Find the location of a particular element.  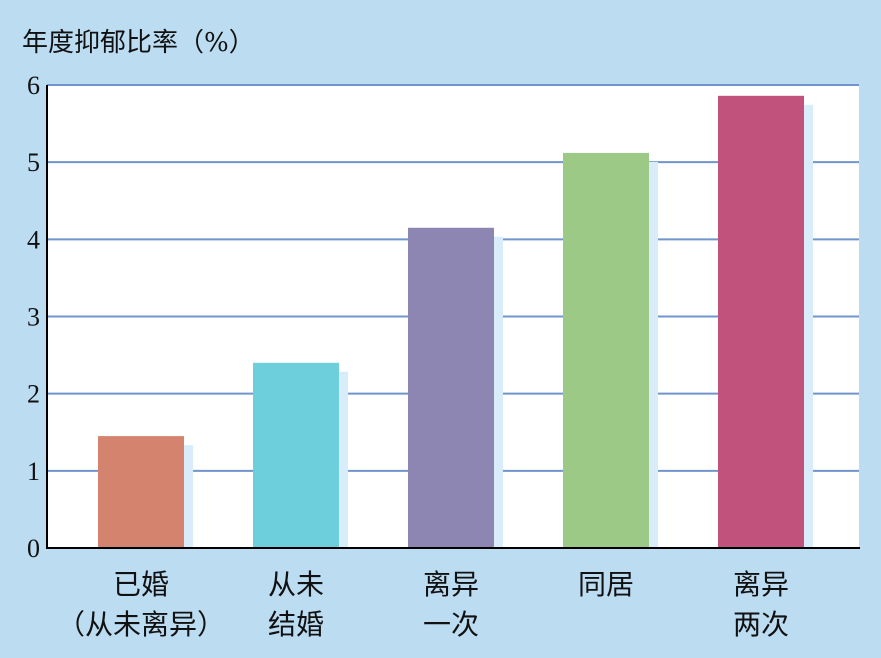

category-label-4-1: 同居 is located at coordinates (606, 584).